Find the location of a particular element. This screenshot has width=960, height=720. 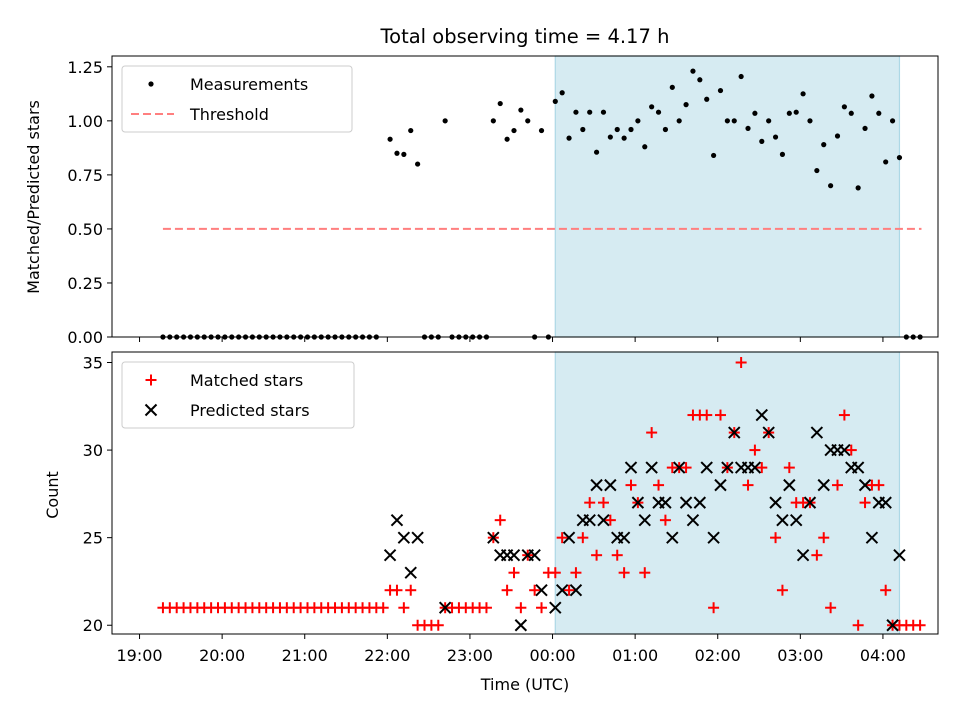

x-tick-label: 21:00 is located at coordinates (305, 655).